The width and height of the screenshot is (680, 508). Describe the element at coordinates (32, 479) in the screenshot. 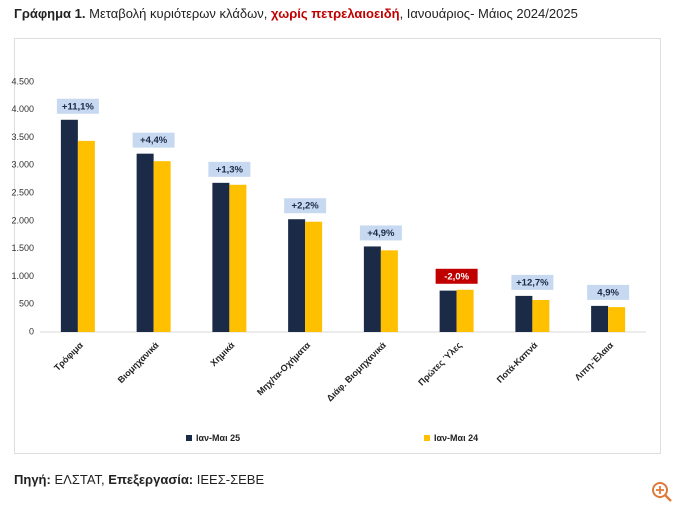

I see `source-label: Πηγή:` at that location.